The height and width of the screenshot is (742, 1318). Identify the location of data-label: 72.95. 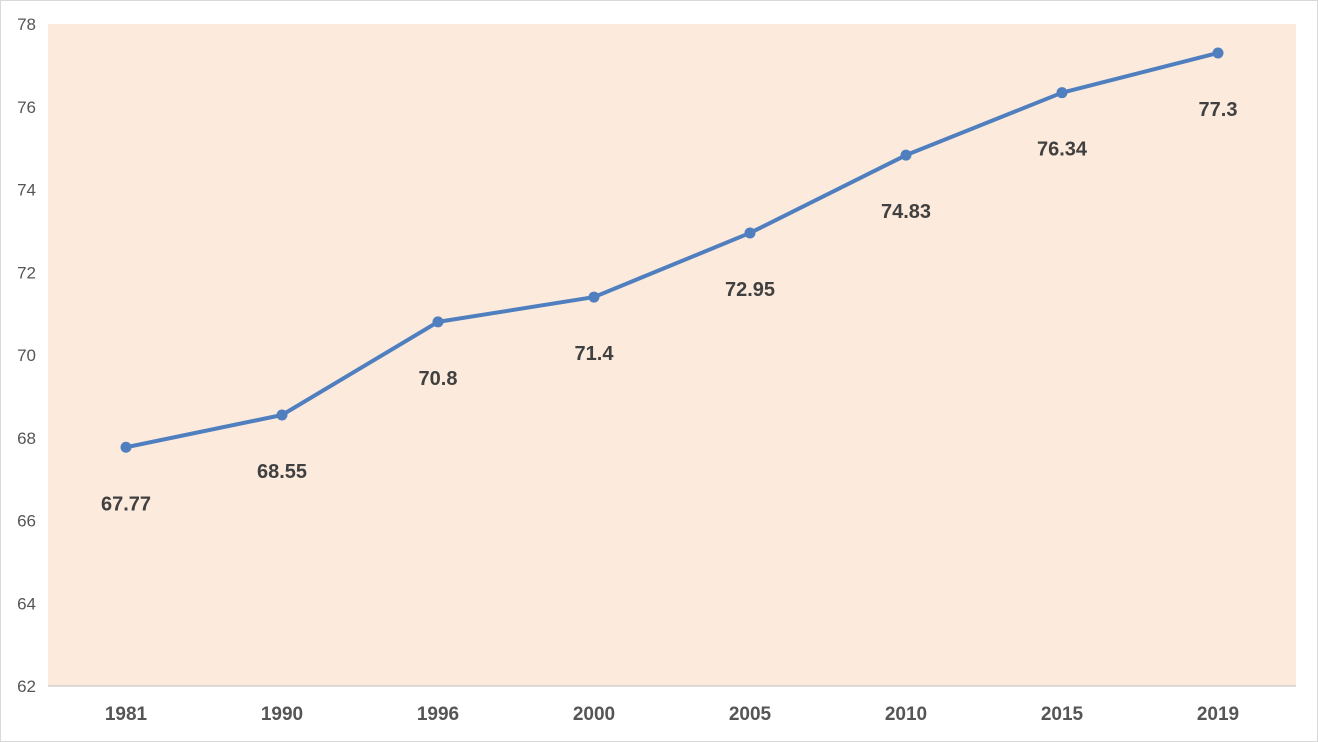
(750, 290).